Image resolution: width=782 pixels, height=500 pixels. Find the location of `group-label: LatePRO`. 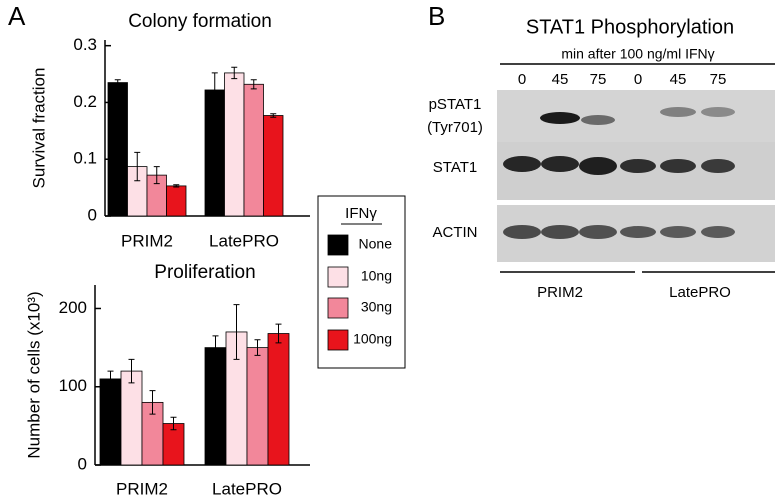

group-label: LatePRO is located at coordinates (700, 292).